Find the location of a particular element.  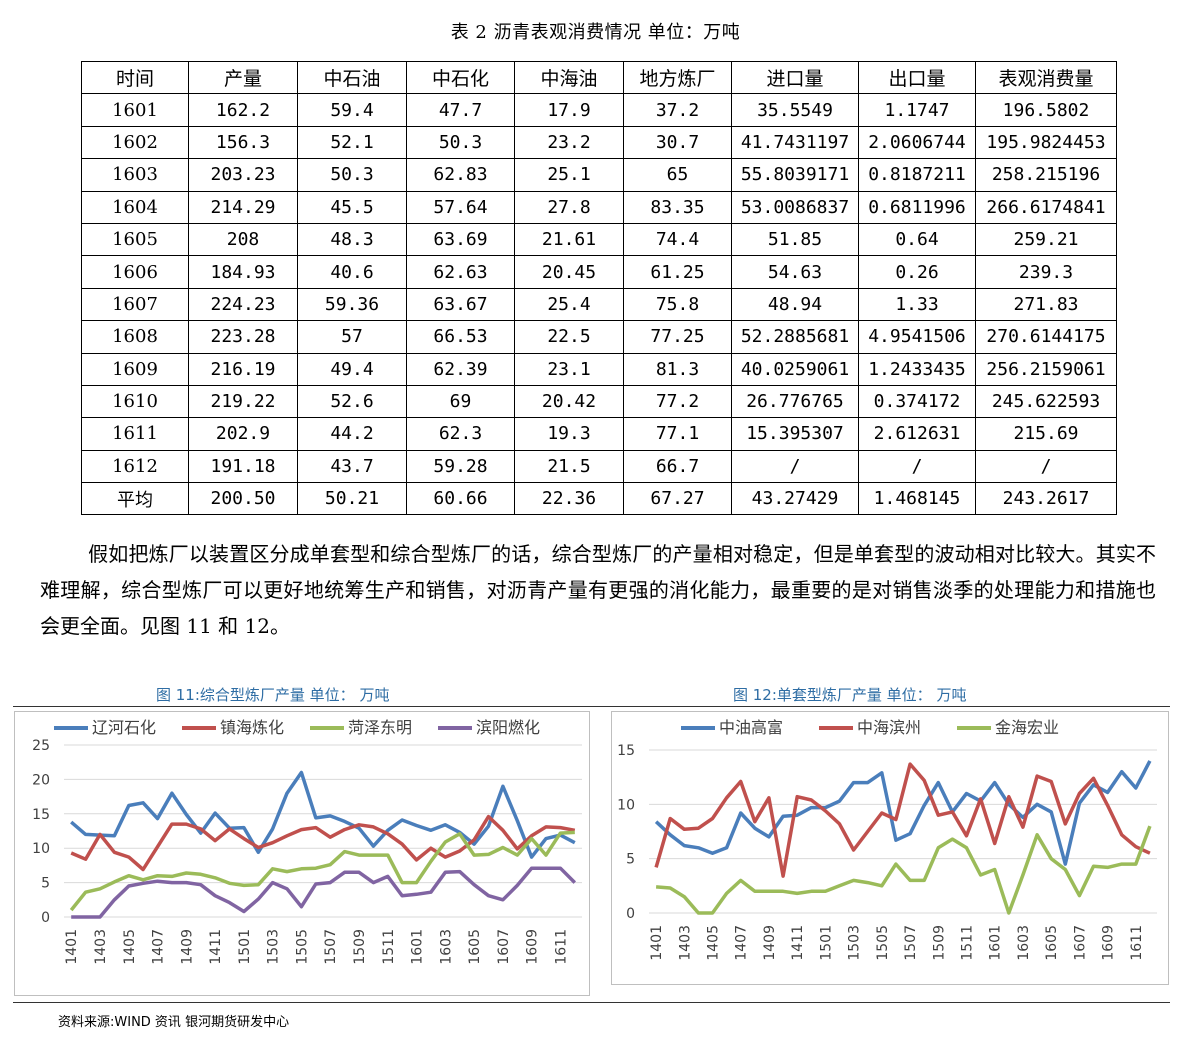

table-cell: 1.1747 is located at coordinates (917, 110).